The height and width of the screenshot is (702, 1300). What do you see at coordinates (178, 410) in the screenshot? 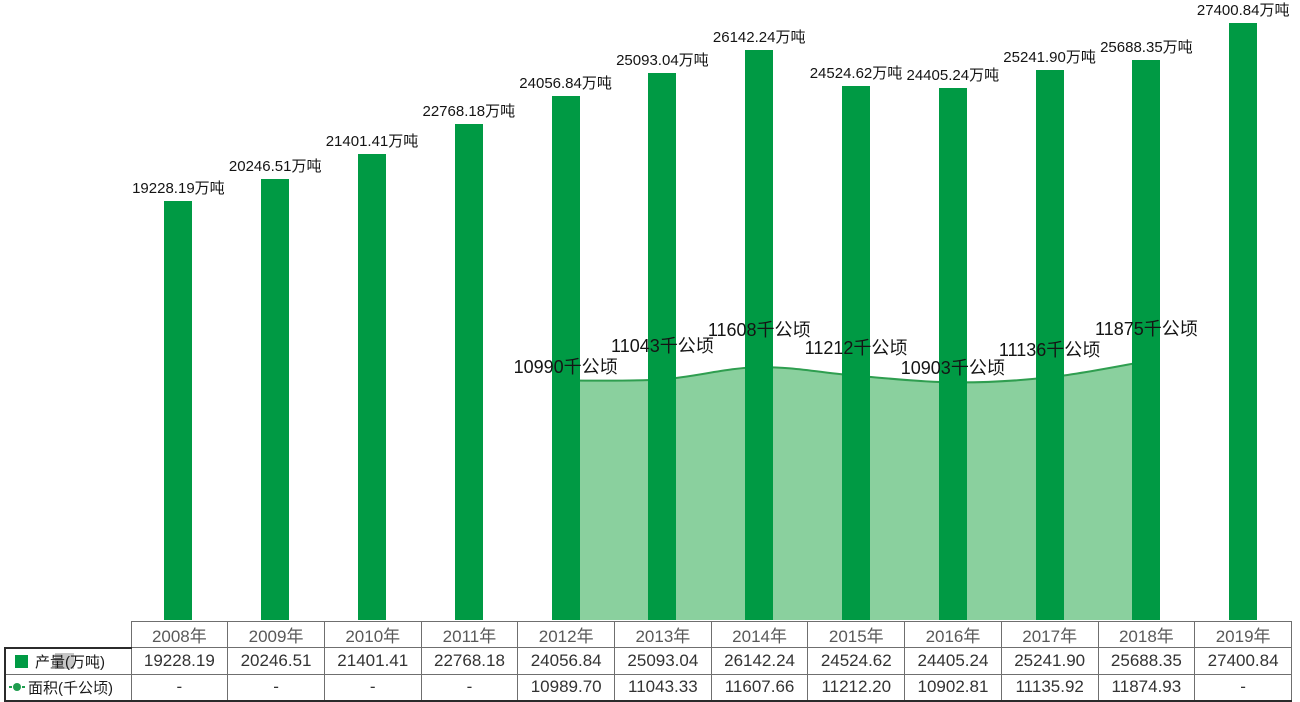
I see `bar-2008年` at bounding box center [178, 410].